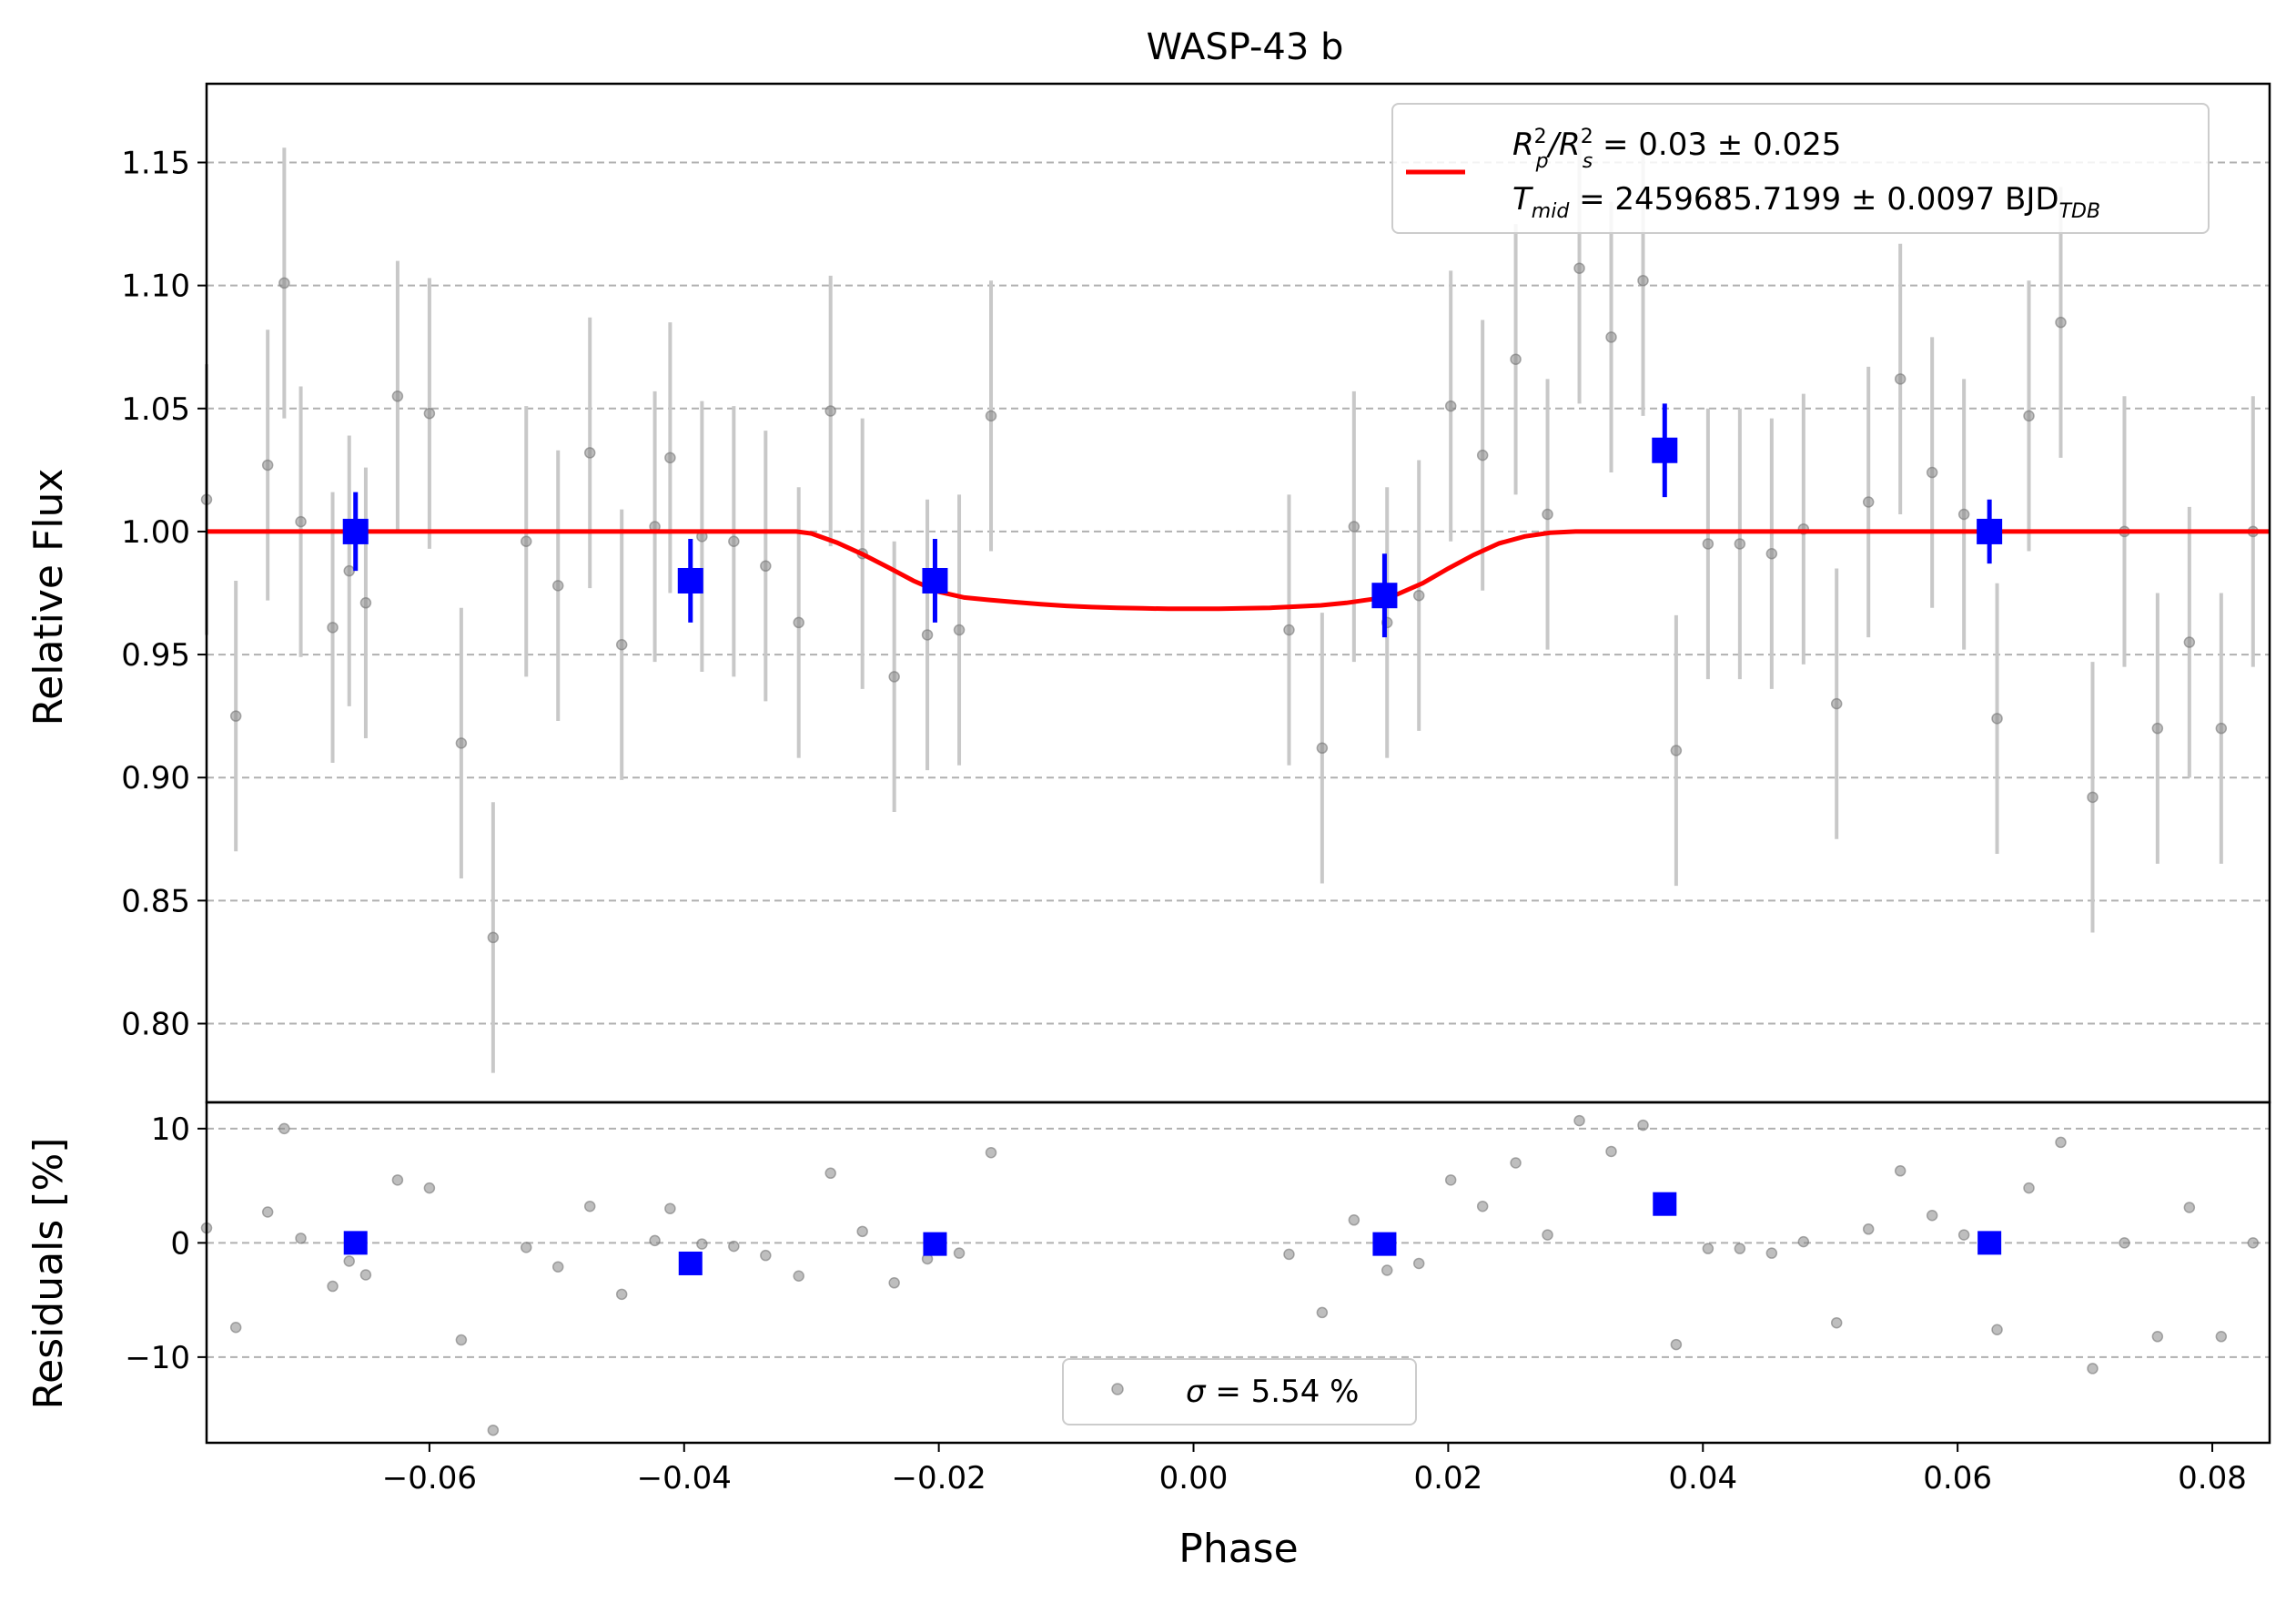 The height and width of the screenshot is (1603, 2296). What do you see at coordinates (49, 597) in the screenshot?
I see `y-axis-label-relative-flux: Relative Flux` at bounding box center [49, 597].